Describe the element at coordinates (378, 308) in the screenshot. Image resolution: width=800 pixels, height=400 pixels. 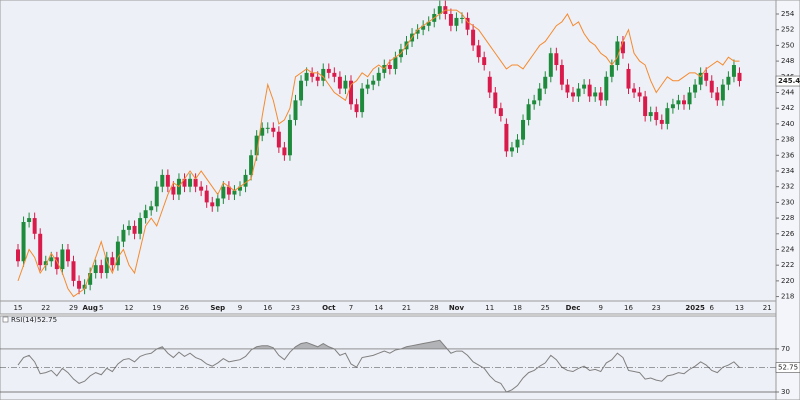
I see `x-tick-label: 14` at that location.